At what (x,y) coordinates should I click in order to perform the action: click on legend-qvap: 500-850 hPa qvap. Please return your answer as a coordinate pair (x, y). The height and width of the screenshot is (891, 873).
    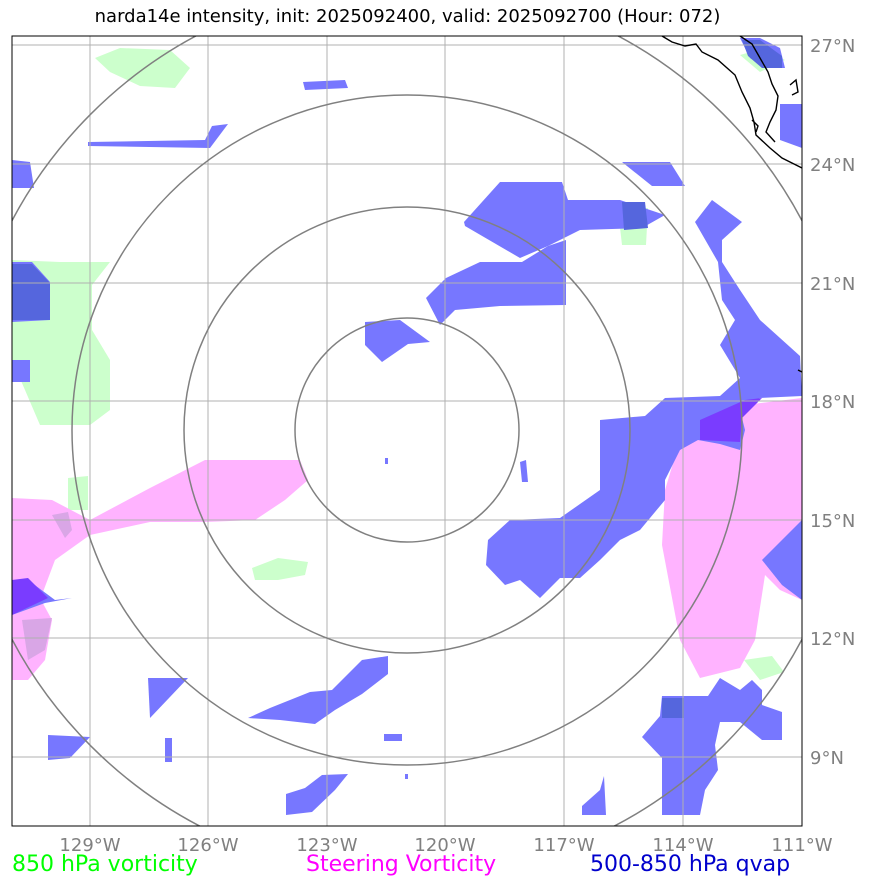
    Looking at the image, I should click on (690, 864).